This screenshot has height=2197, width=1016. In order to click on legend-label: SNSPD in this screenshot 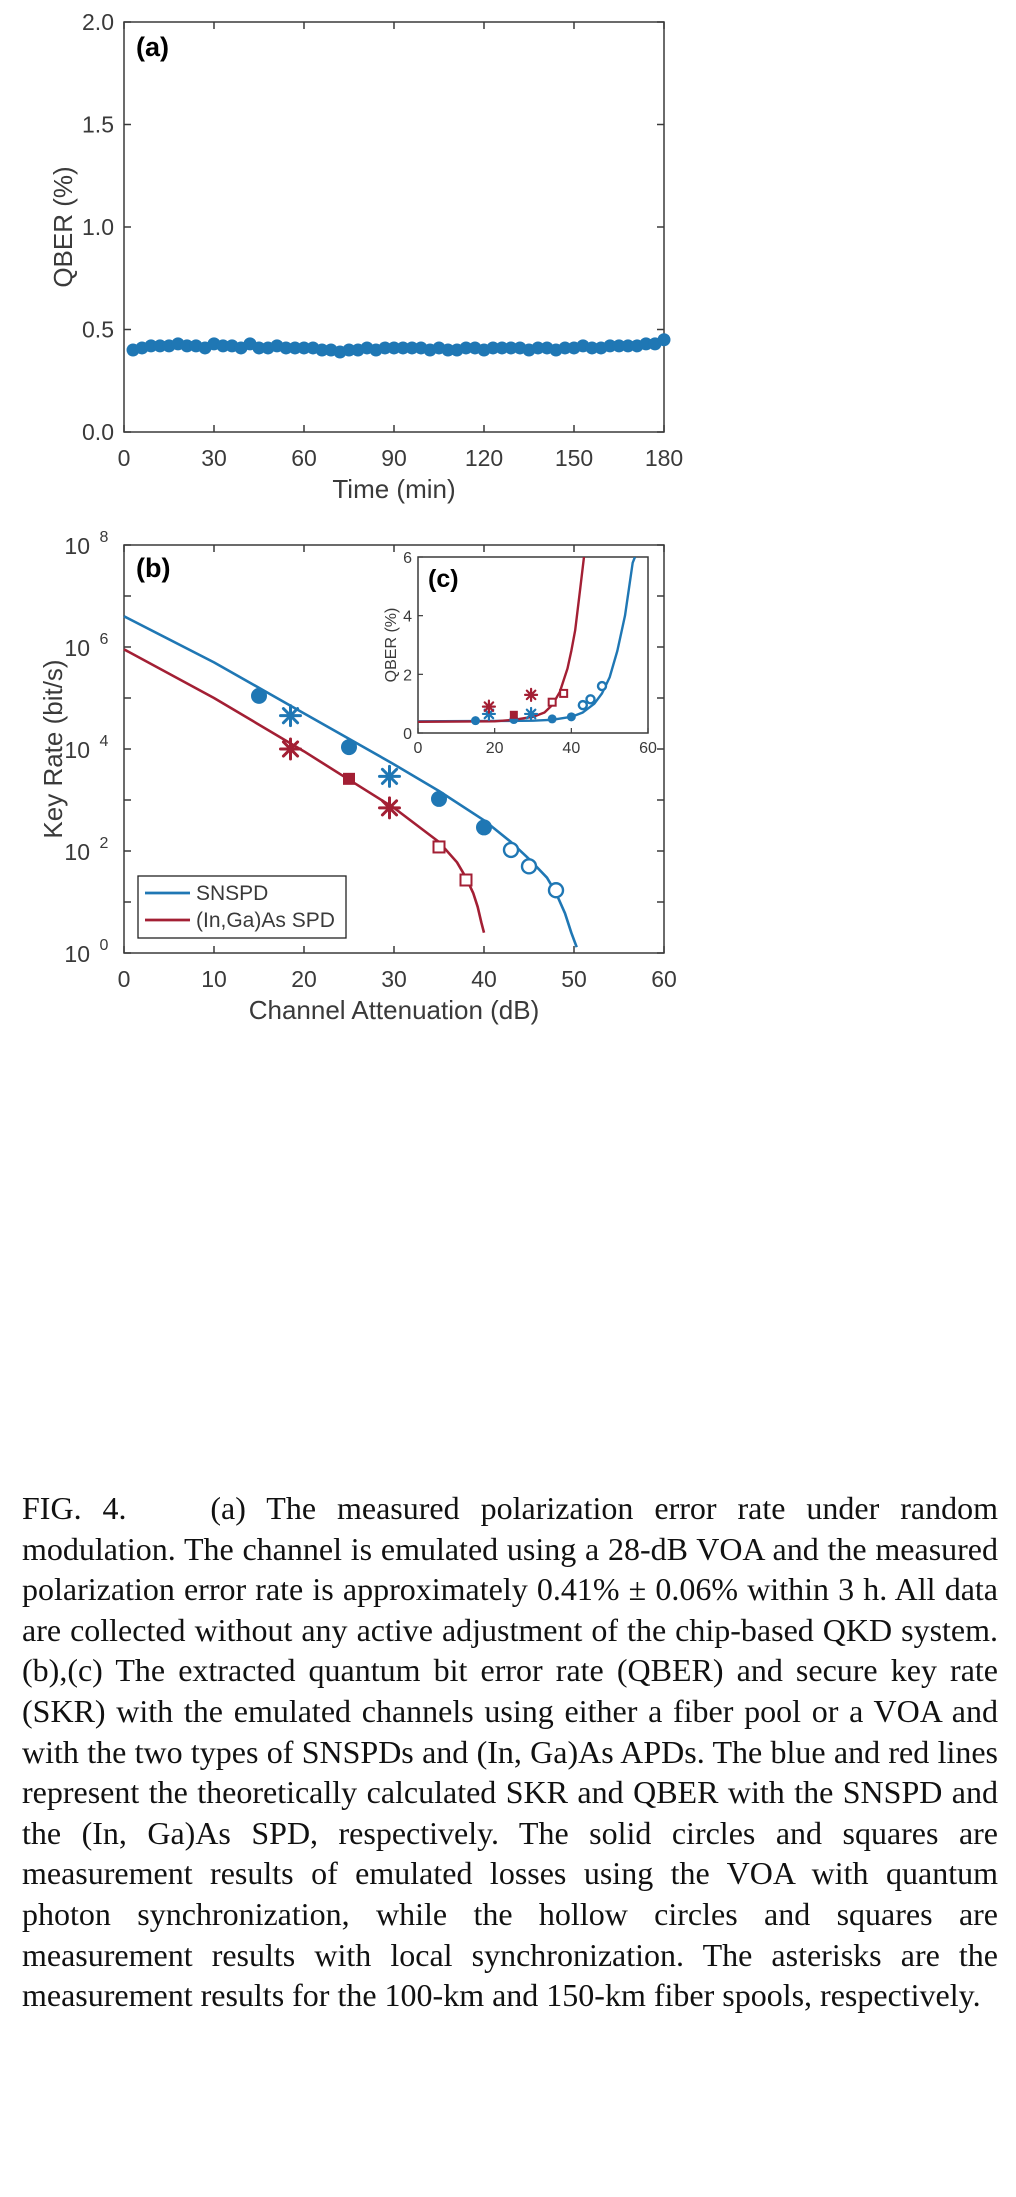, I will do `click(232, 893)`.